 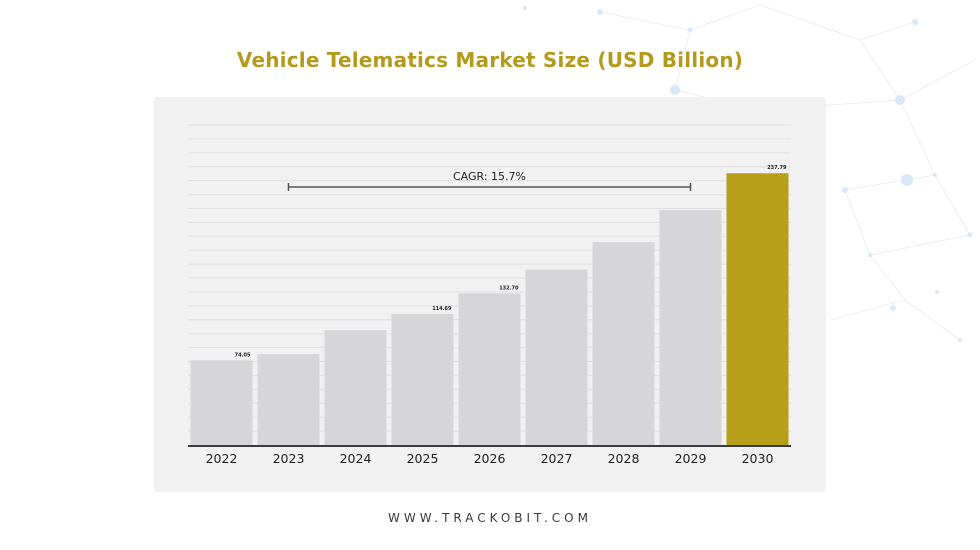 I want to click on x-tick-label-2027: 2027, so click(x=557, y=458).